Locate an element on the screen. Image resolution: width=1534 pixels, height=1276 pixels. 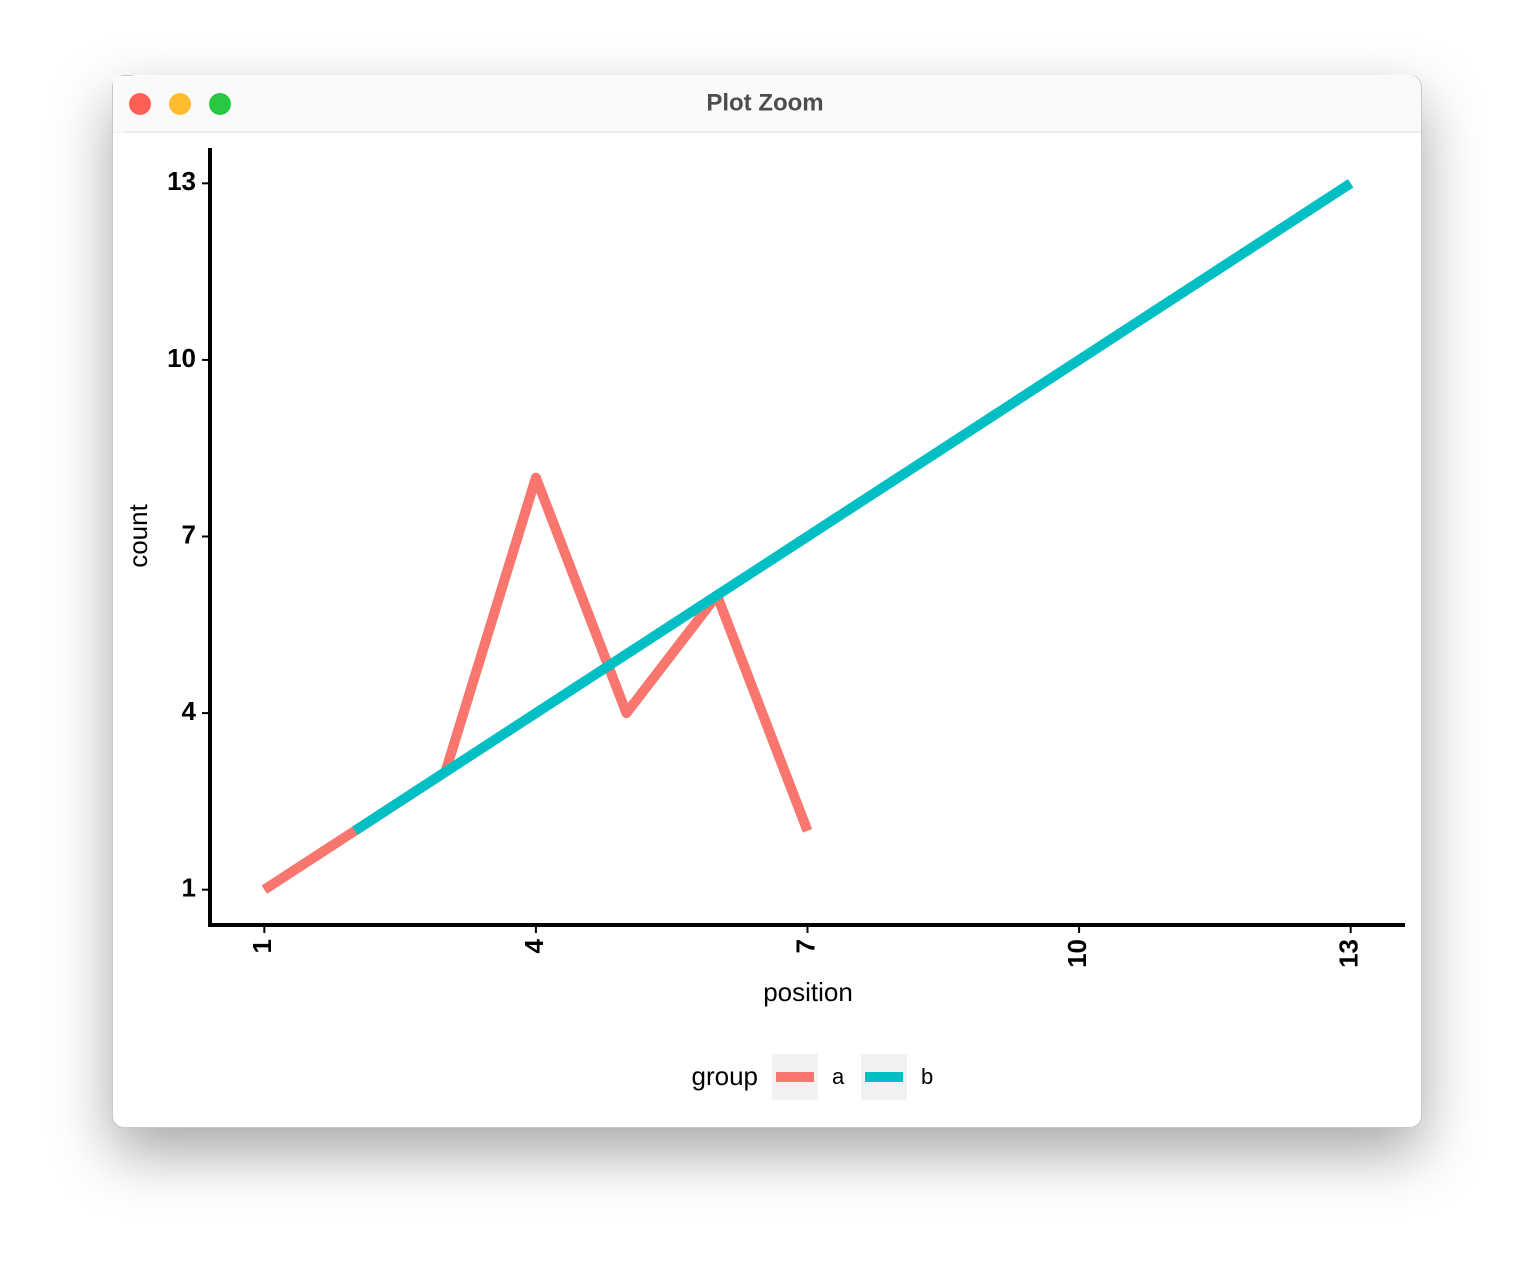
minimize-button is located at coordinates (180, 104).